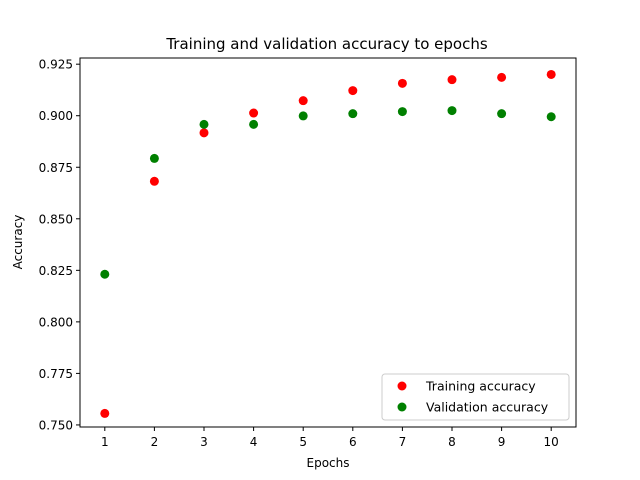  What do you see at coordinates (56, 65) in the screenshot?
I see `y-tick-label: 0.925` at bounding box center [56, 65].